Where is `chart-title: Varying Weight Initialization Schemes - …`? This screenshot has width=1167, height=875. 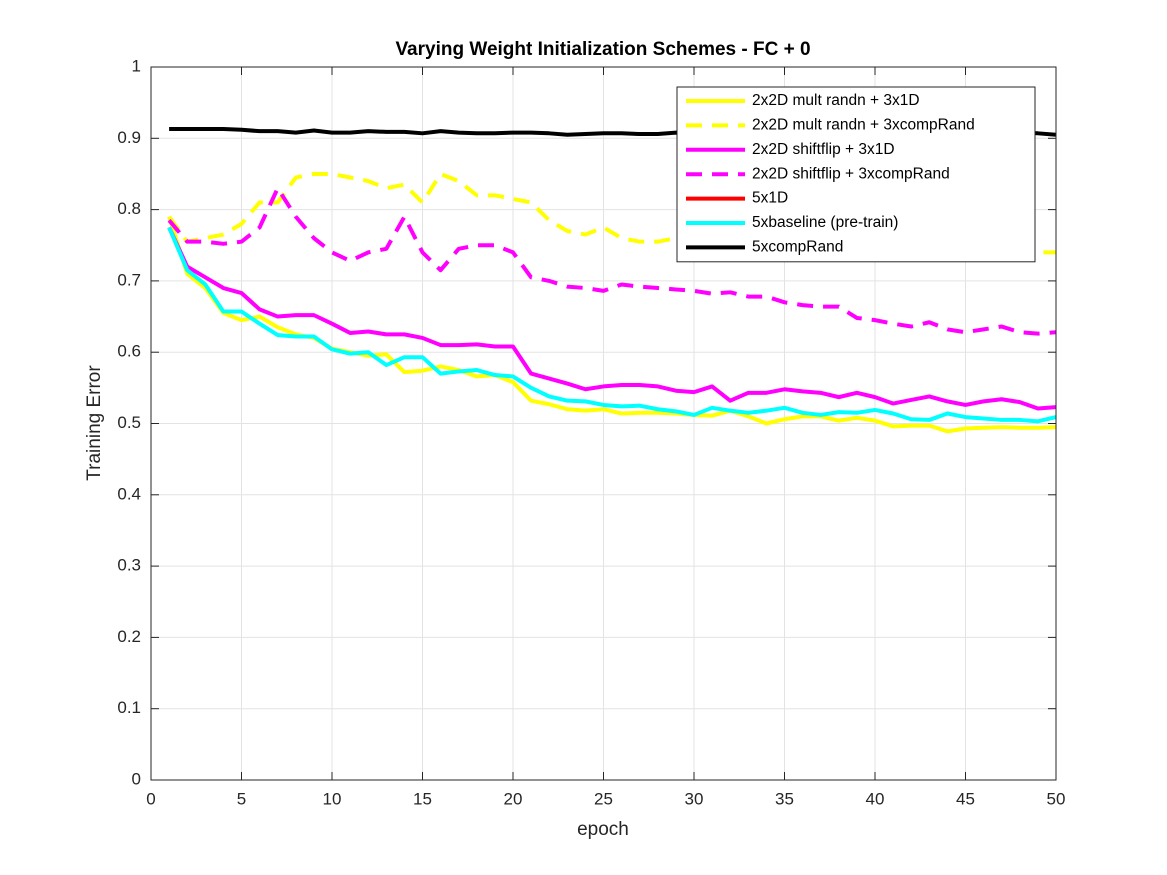 chart-title: Varying Weight Initialization Schemes - … is located at coordinates (602, 49).